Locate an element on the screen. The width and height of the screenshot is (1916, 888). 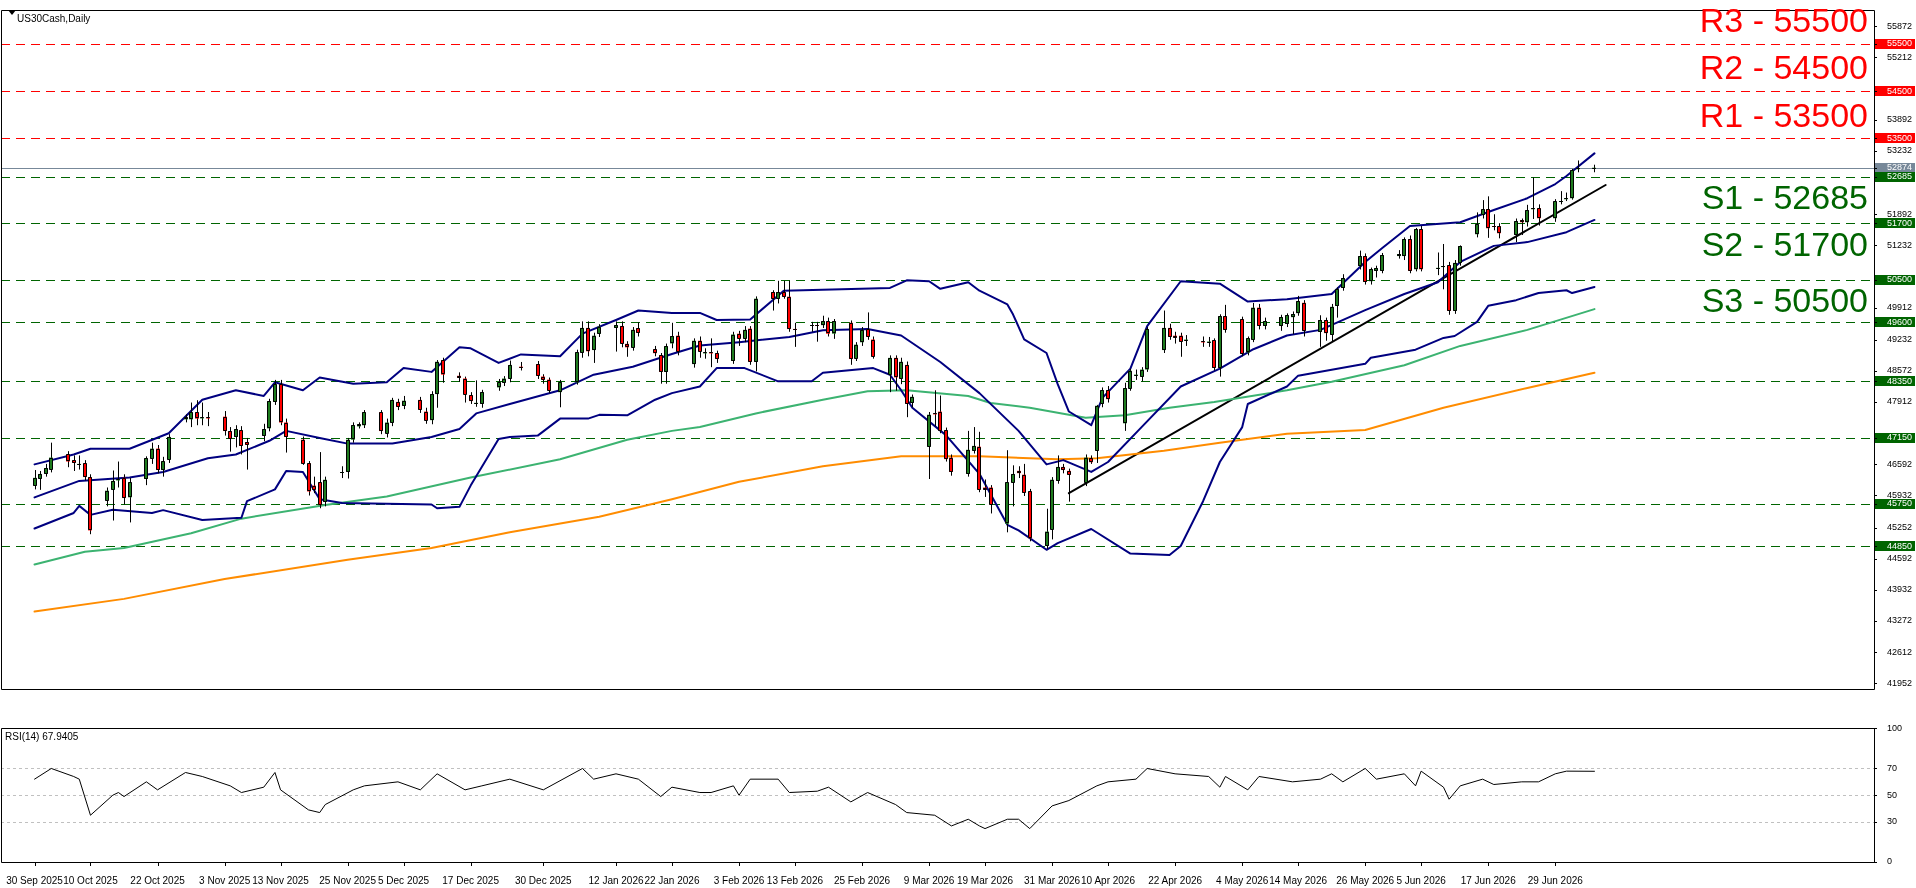
y-tick-label: 44592 is located at coordinates (1900, 558).